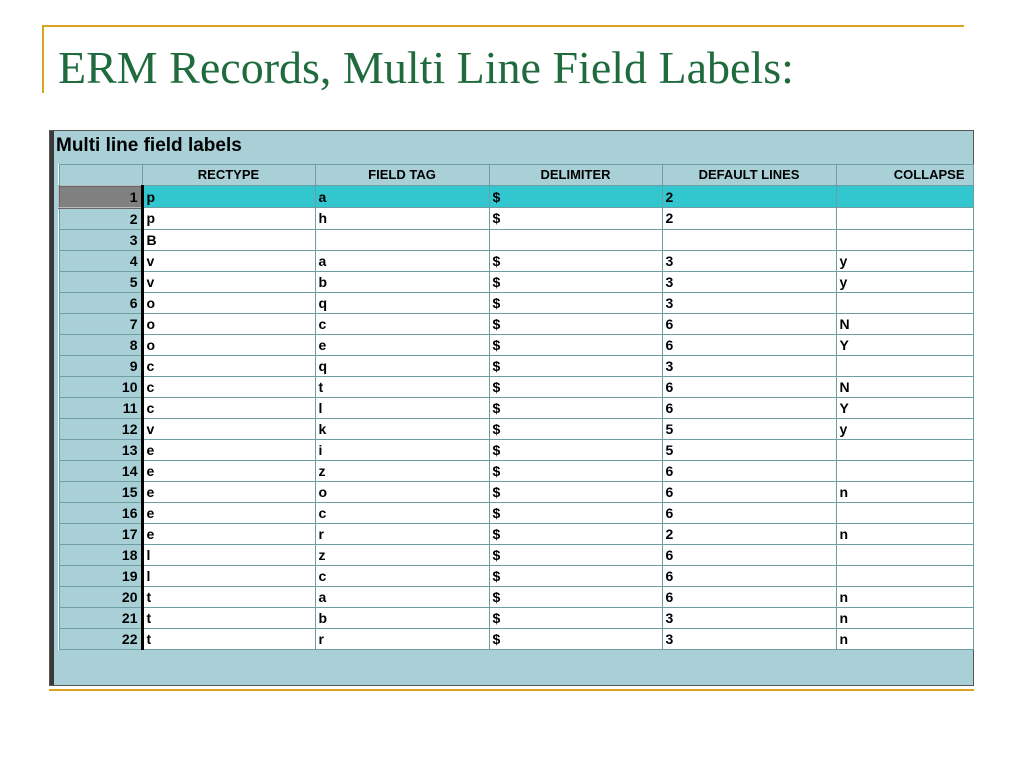  What do you see at coordinates (228, 239) in the screenshot?
I see `rectype-cell: B` at bounding box center [228, 239].